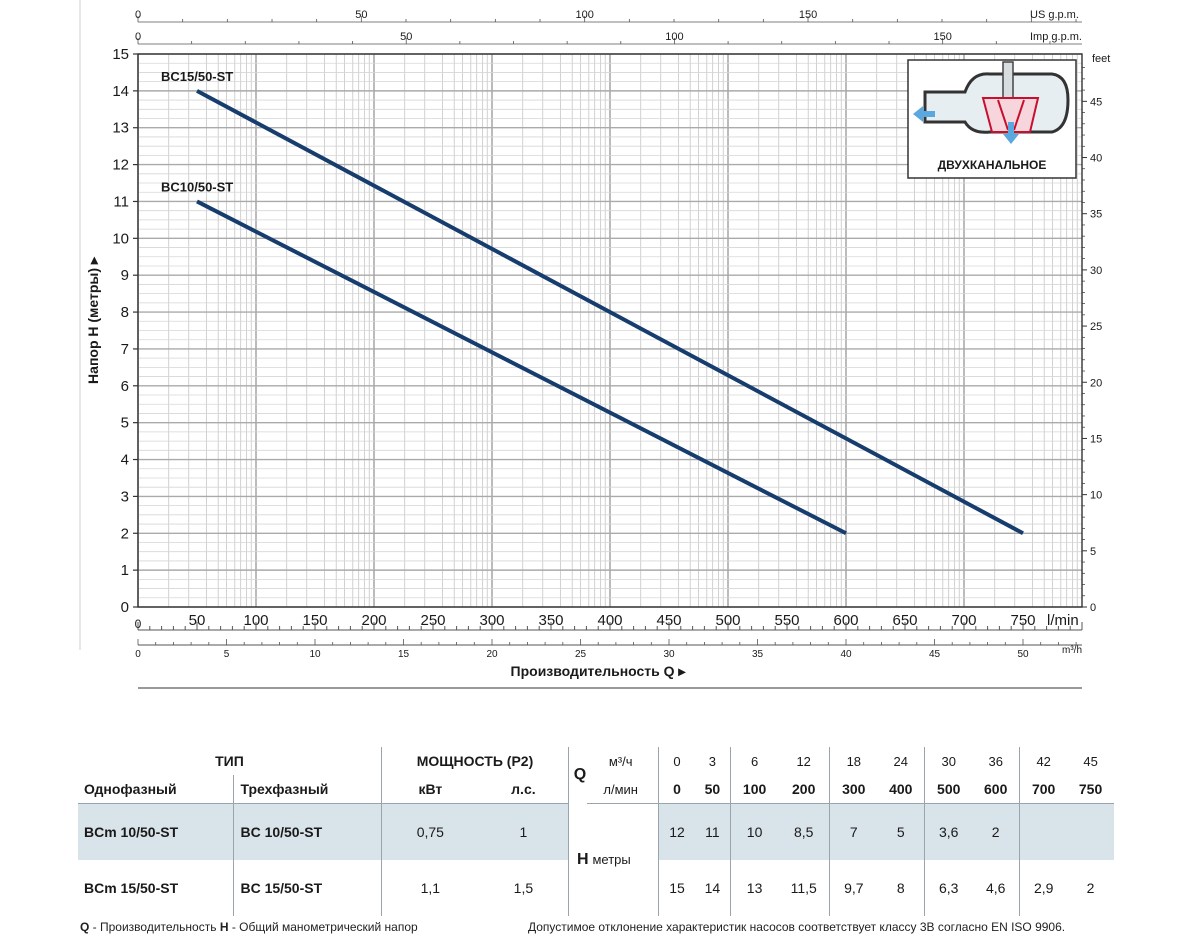 The width and height of the screenshot is (1200, 950). Describe the element at coordinates (138, 624) in the screenshot. I see `x-tick-label-lmin: 0` at that location.